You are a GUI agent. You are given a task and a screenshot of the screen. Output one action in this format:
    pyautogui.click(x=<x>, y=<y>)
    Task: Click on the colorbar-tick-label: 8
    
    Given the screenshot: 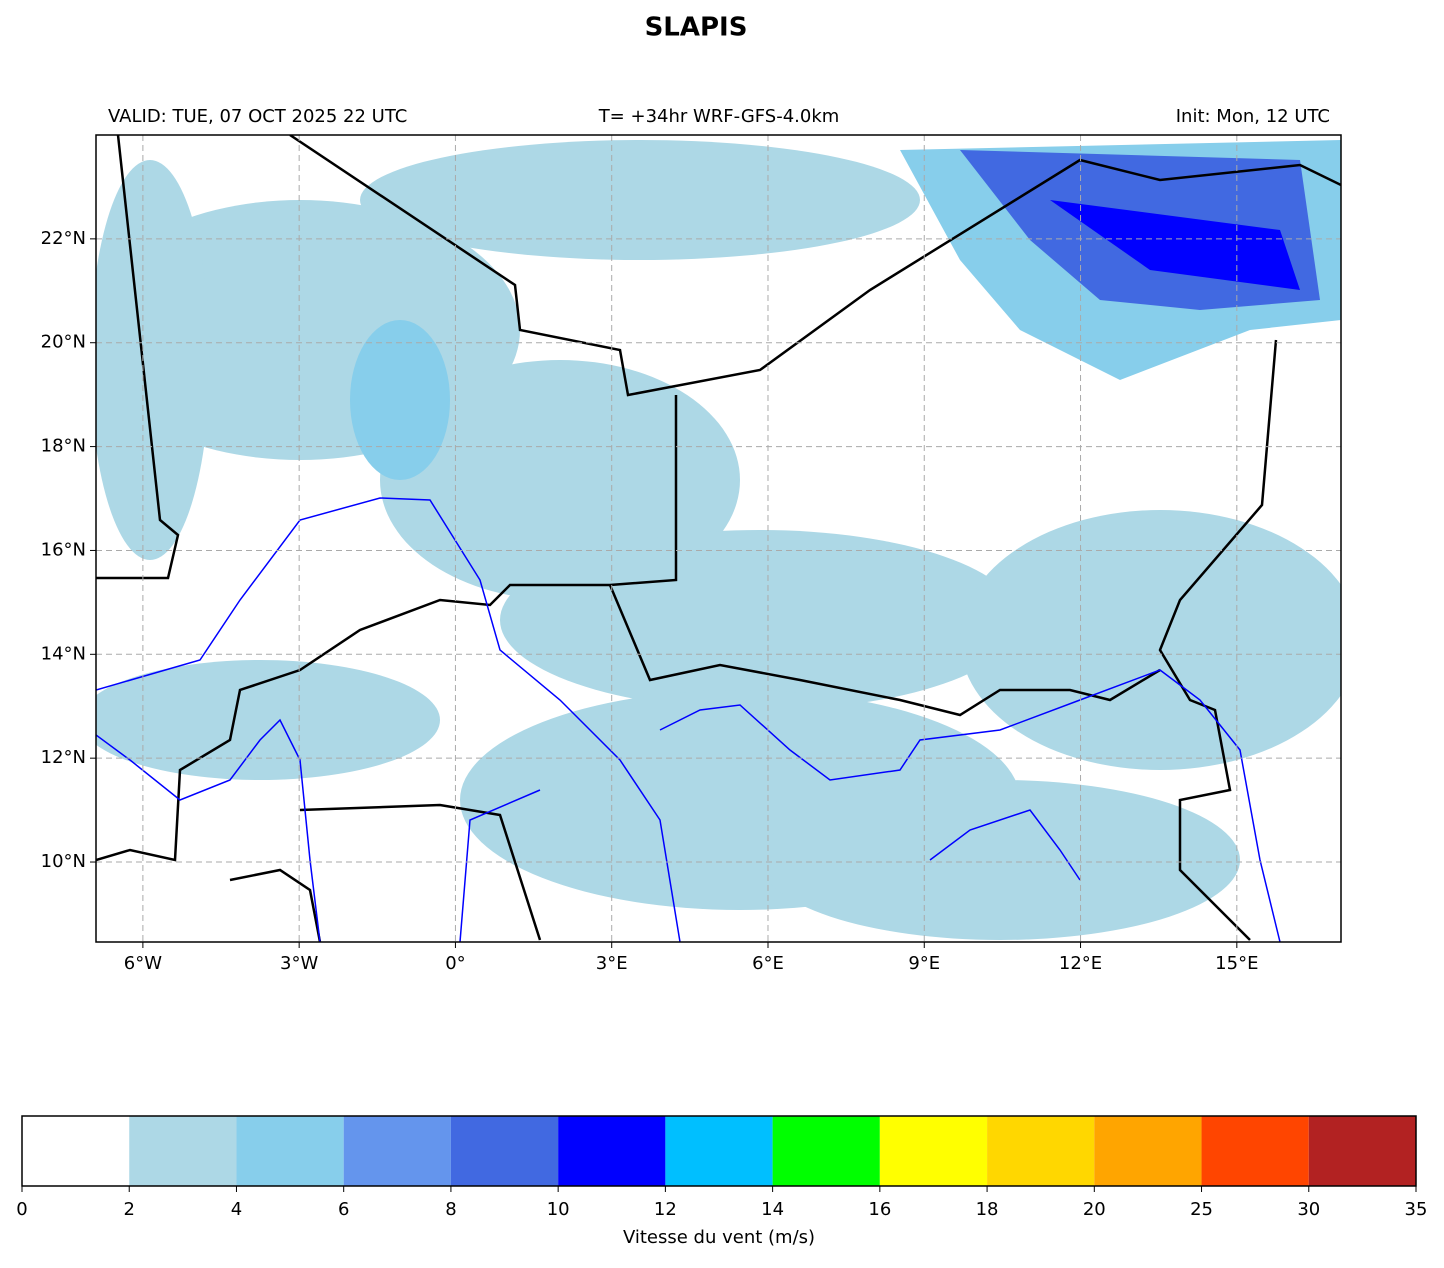 What is the action you would take?
    pyautogui.click(x=450, y=1209)
    